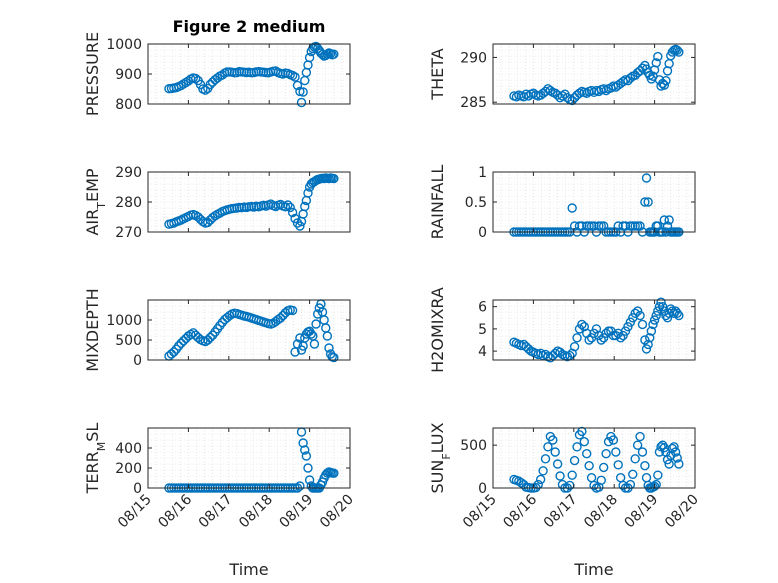 This screenshot has height=583, width=778. Describe the element at coordinates (95, 459) in the screenshot. I see `y-axis-label: TERRMSL` at that location.